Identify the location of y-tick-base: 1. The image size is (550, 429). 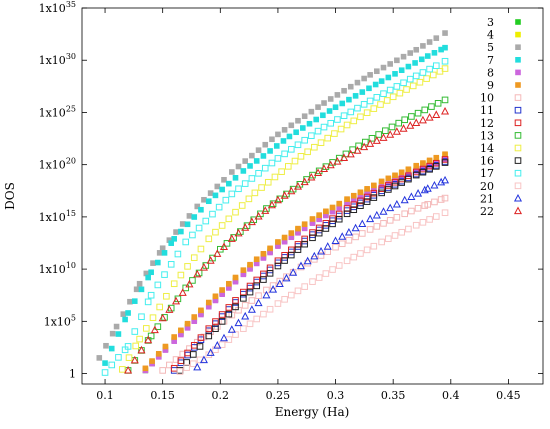
(72, 374).